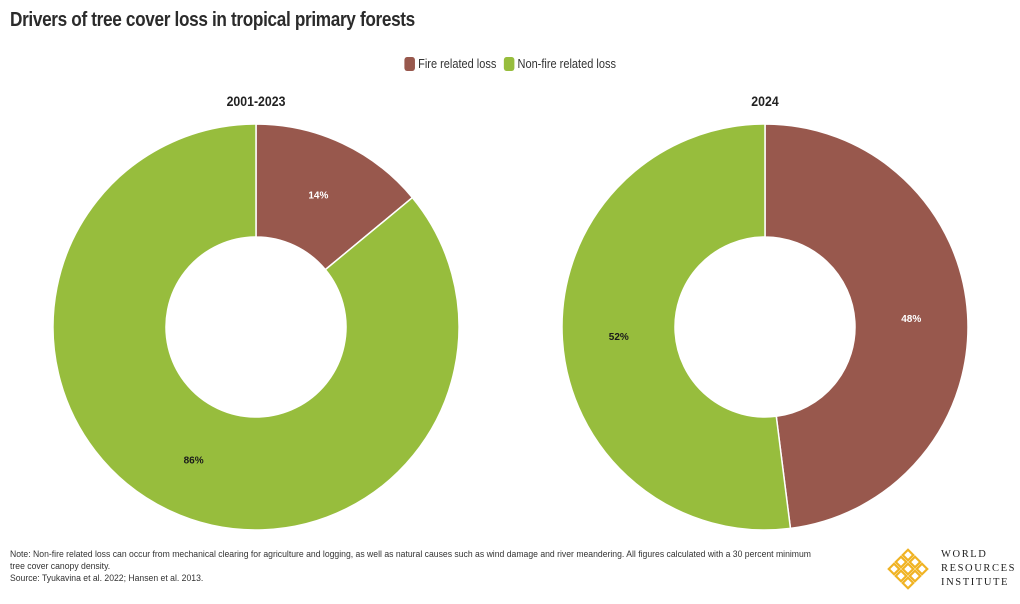 The image size is (1020, 604). I want to click on logo-line-2: RESOURCES, so click(979, 568).